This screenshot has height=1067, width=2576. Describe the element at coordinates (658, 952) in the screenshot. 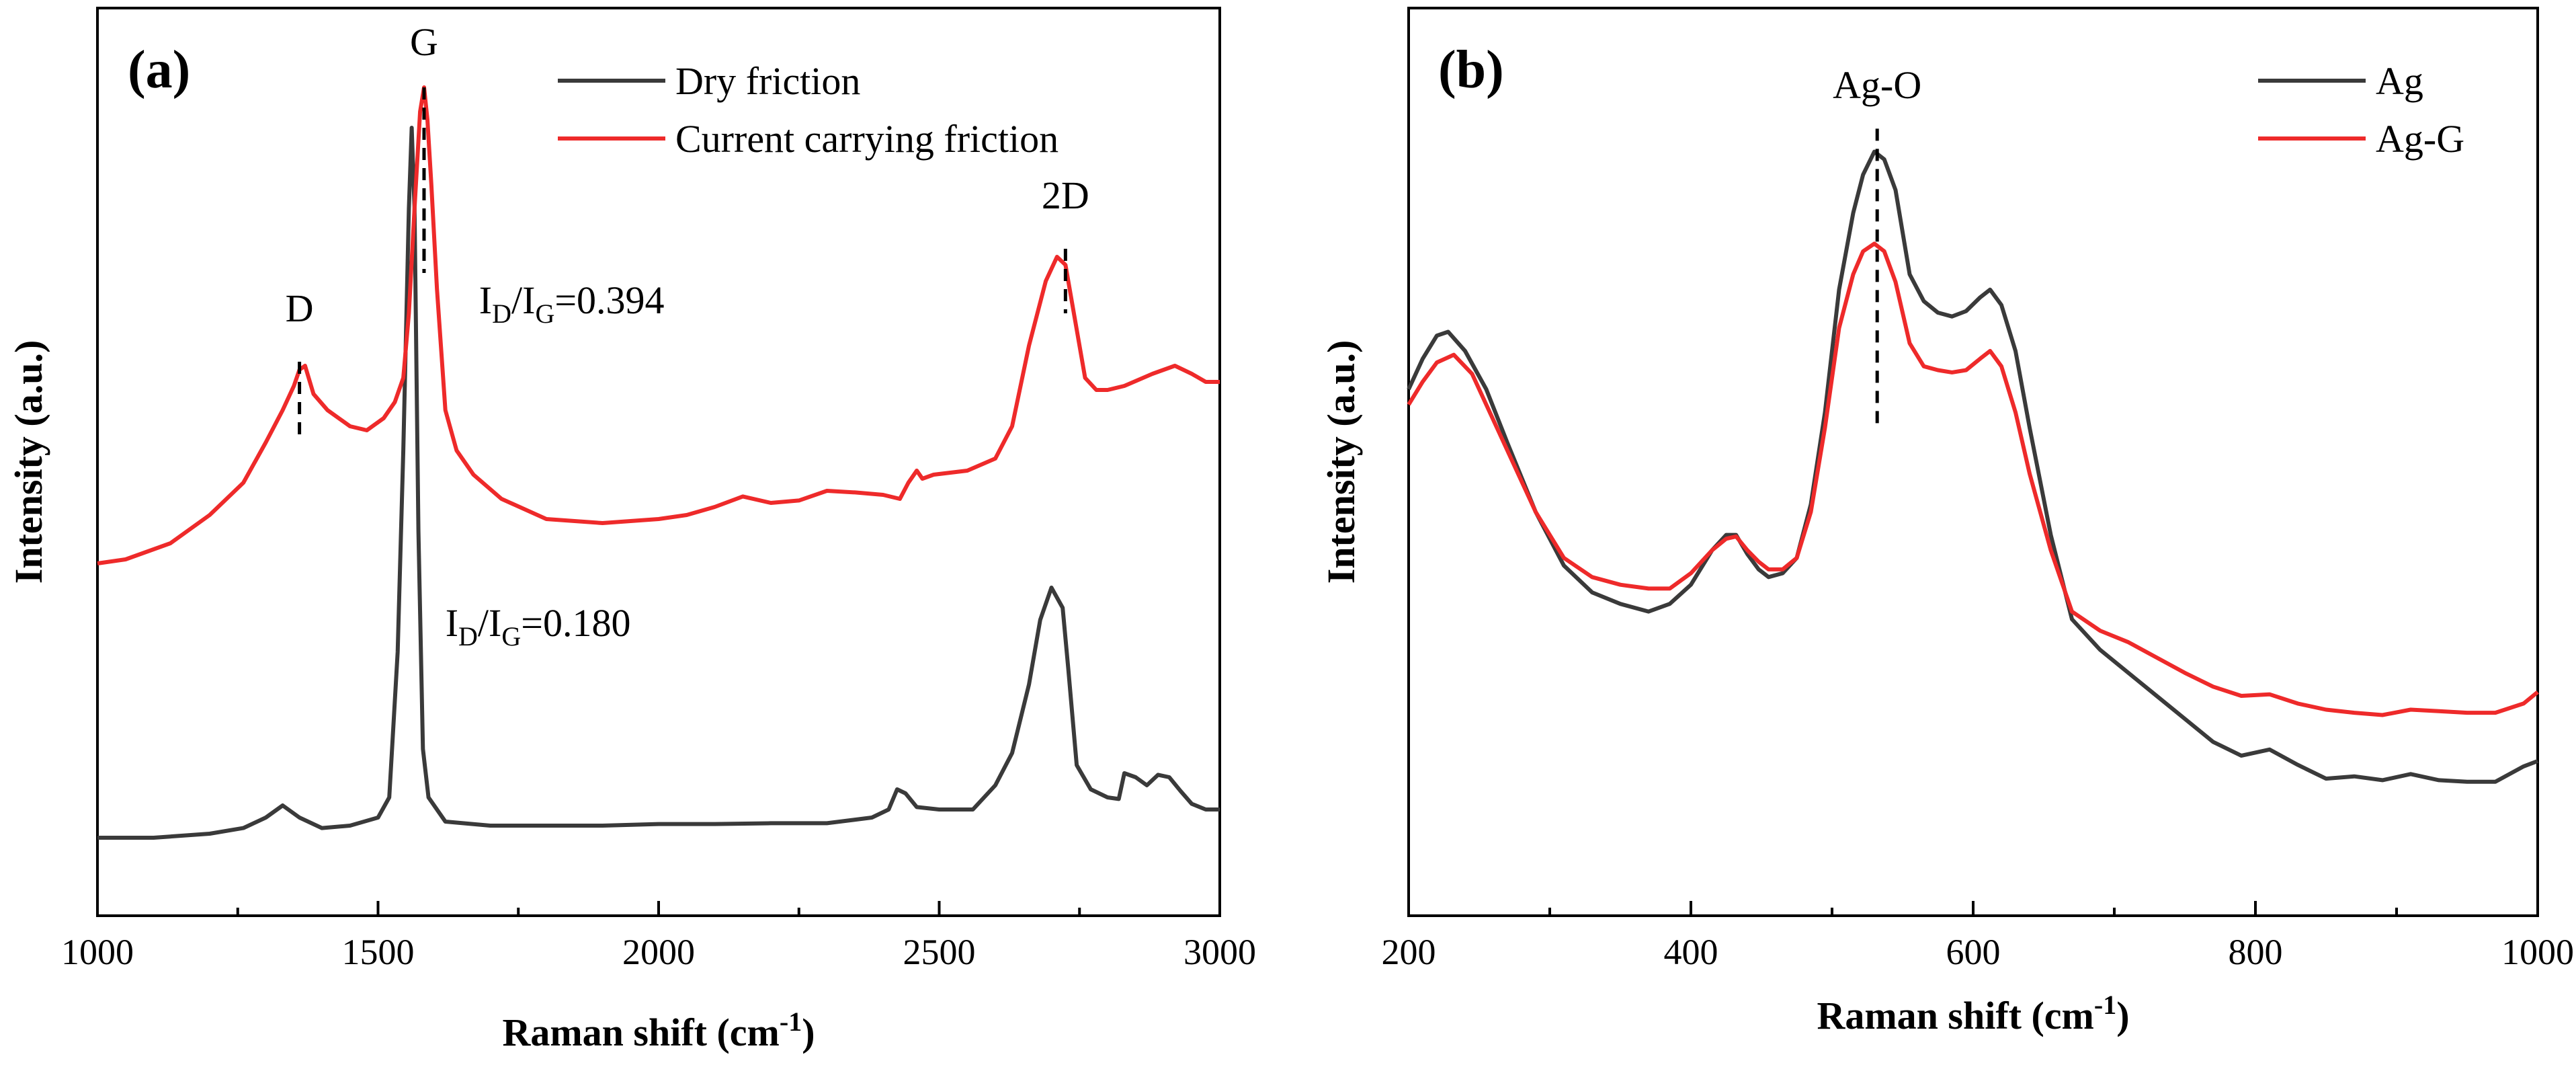

I see `x-tick-label-2000: 2000` at that location.